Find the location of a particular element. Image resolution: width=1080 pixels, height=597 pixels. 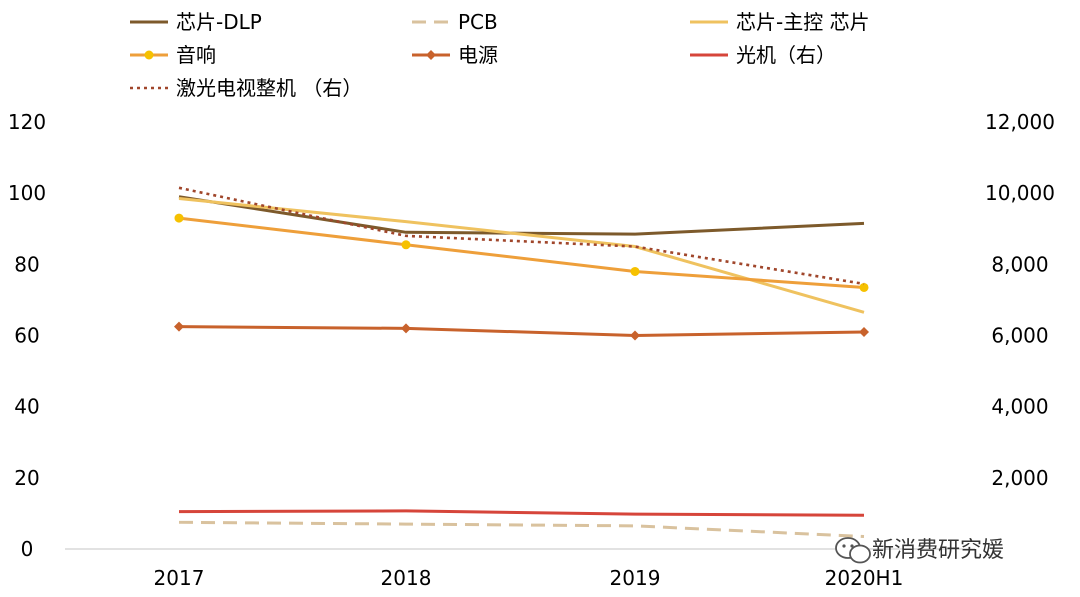

watermark-text: 新消费研究媛 is located at coordinates (938, 550).